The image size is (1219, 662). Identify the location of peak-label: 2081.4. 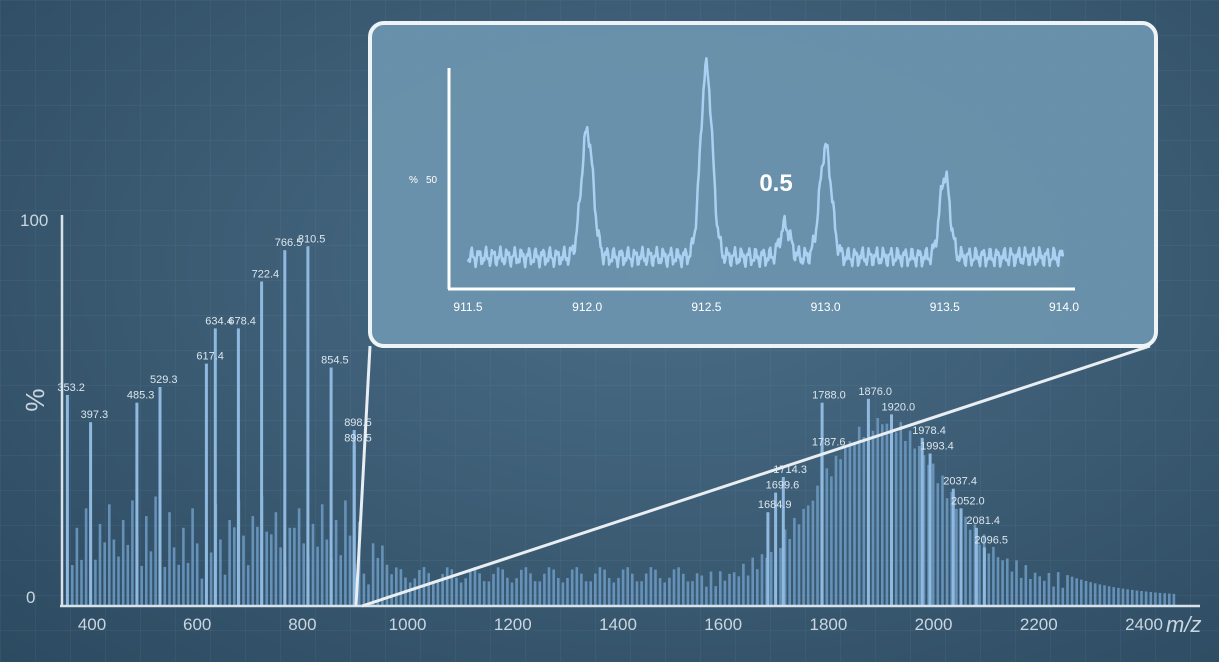
(983, 521).